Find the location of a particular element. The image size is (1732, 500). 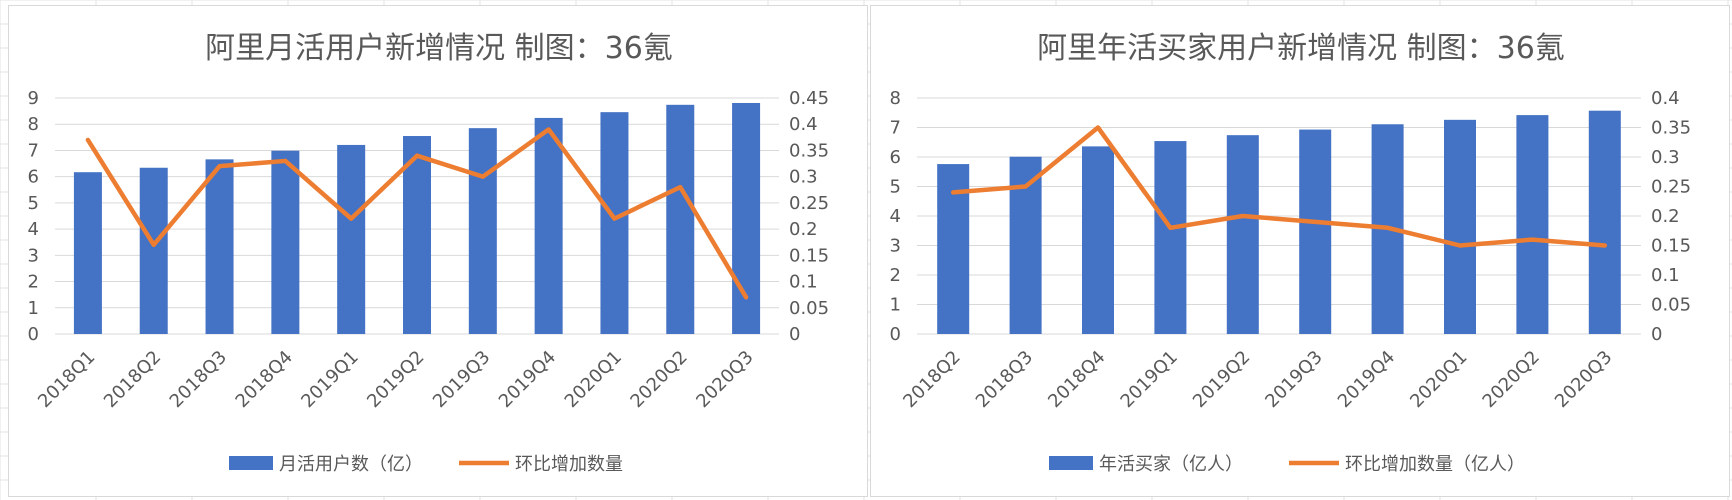

bar-2018Q2 is located at coordinates (153, 250).